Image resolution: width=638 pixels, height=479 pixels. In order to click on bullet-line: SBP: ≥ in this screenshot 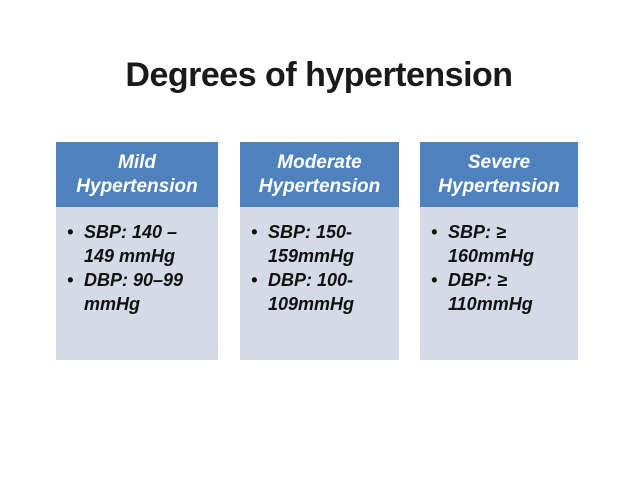, I will do `click(477, 232)`.